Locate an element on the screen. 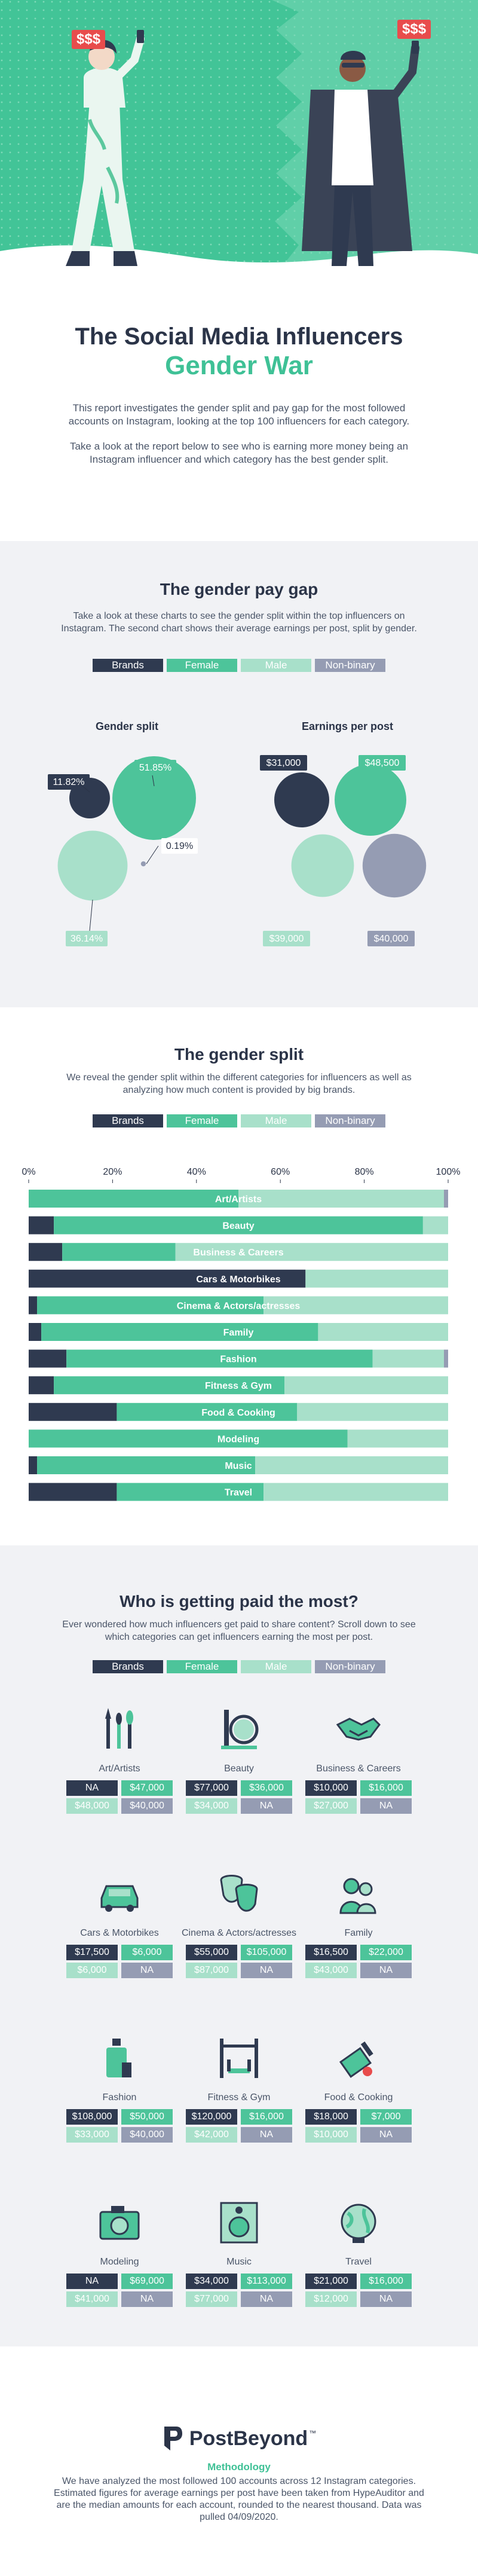 The width and height of the screenshot is (478, 2576). pay-brands: $16,500 is located at coordinates (331, 1953).